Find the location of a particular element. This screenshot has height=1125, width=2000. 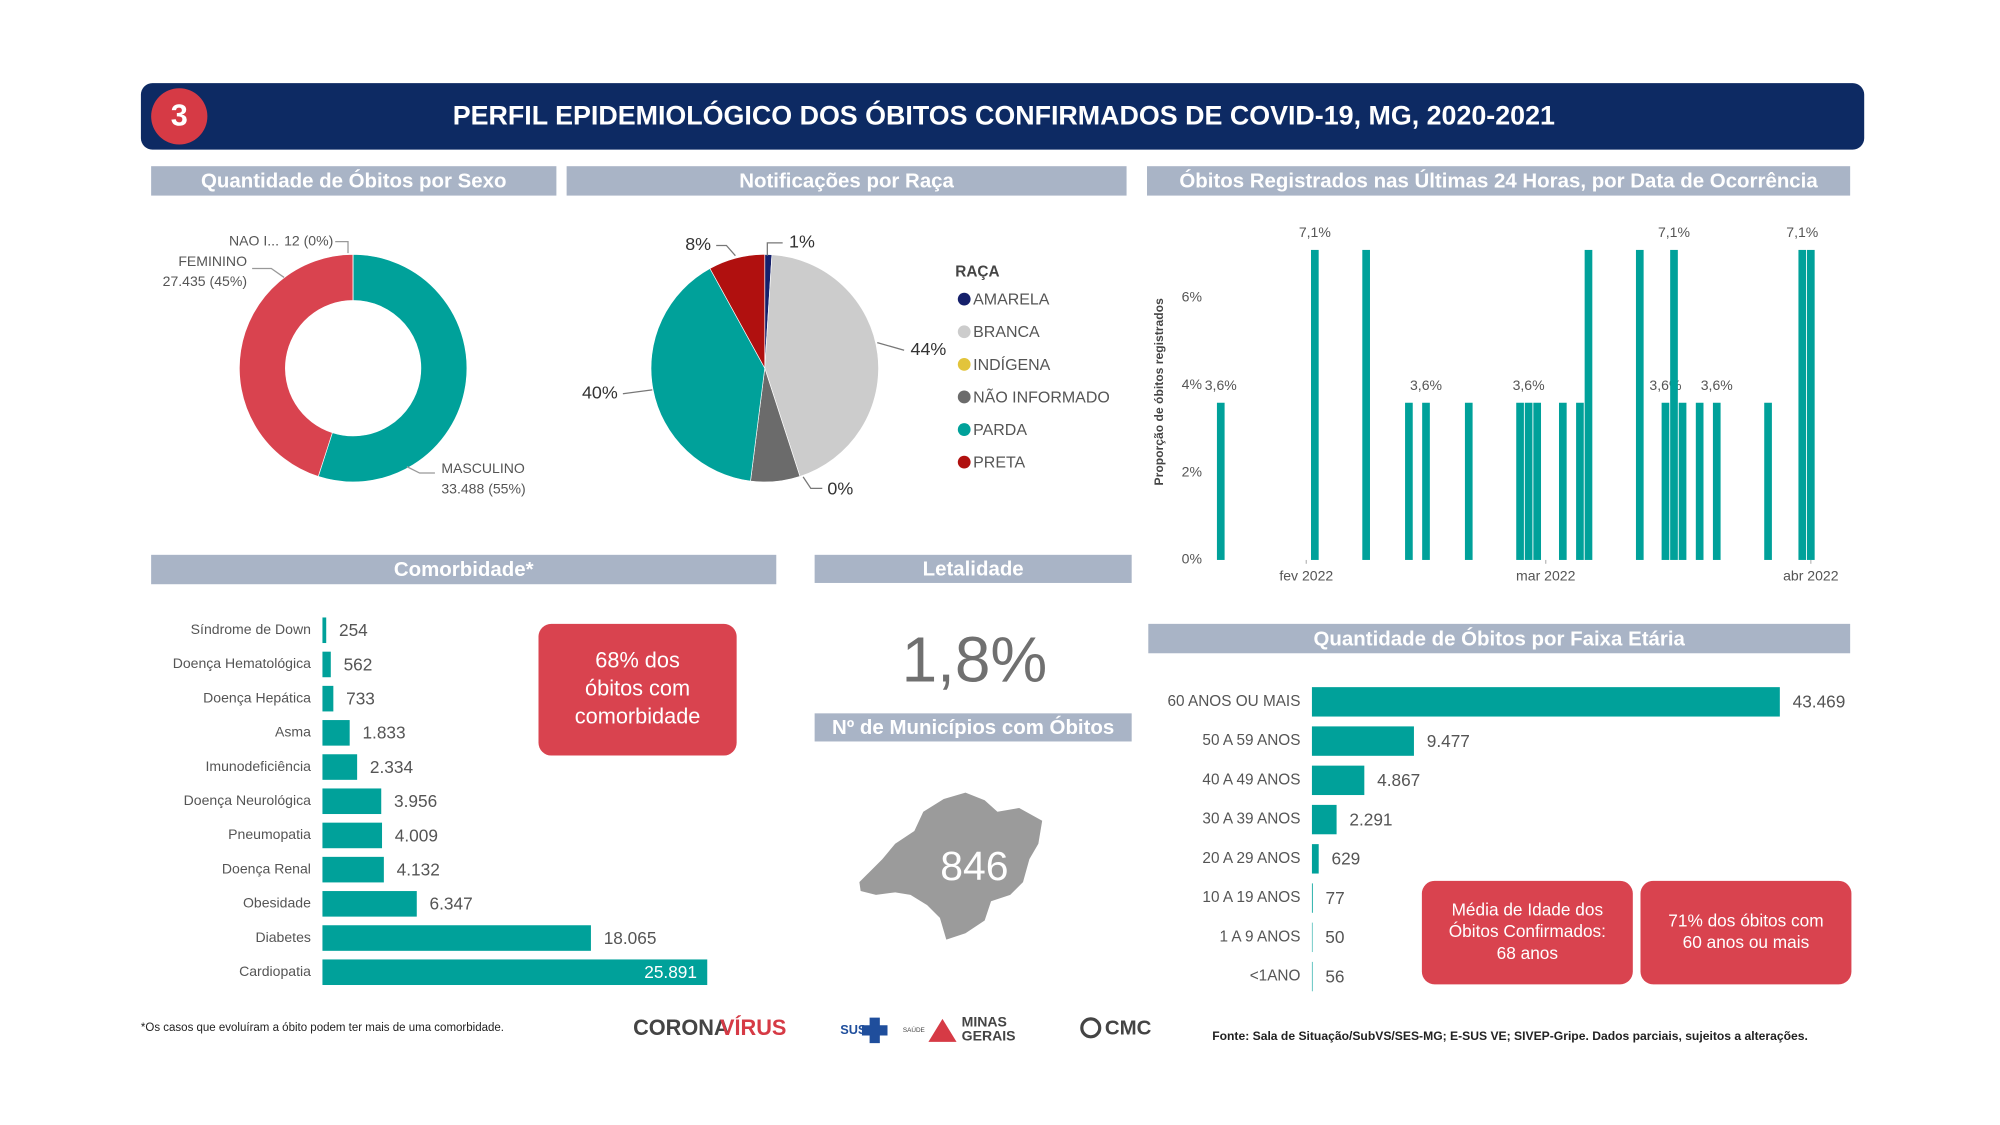

kpi-value: 1,8% is located at coordinates (975, 660).